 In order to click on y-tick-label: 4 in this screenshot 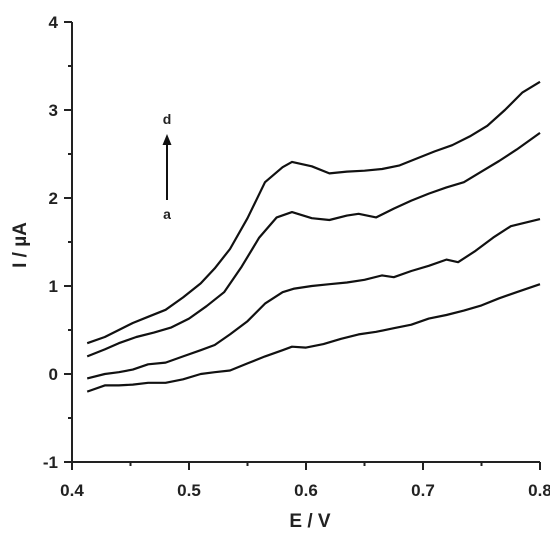, I will do `click(54, 22)`.